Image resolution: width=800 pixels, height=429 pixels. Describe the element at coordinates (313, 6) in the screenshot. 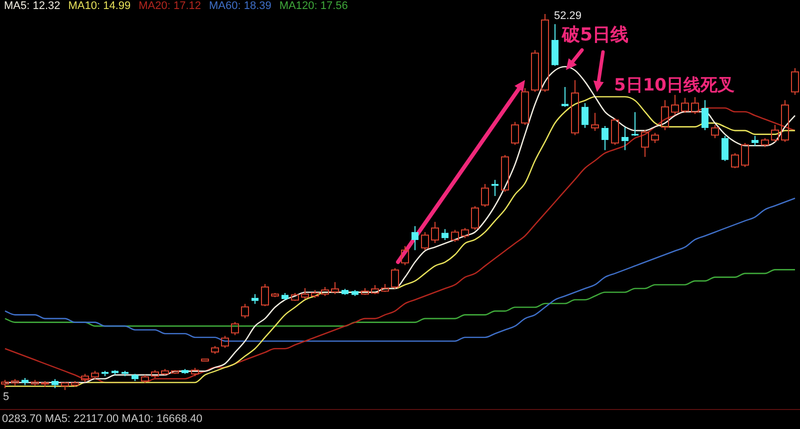

I see `text: MA120: 17.56` at that location.